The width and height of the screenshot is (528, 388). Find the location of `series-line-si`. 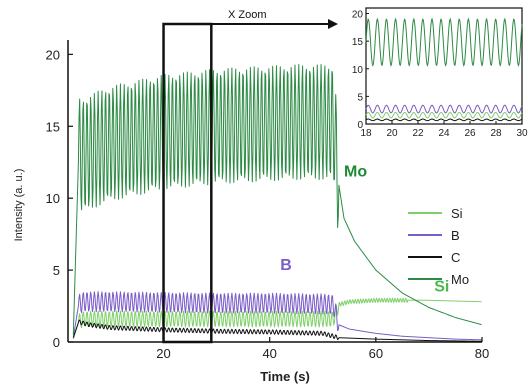

series-line-si is located at coordinates (277, 318).